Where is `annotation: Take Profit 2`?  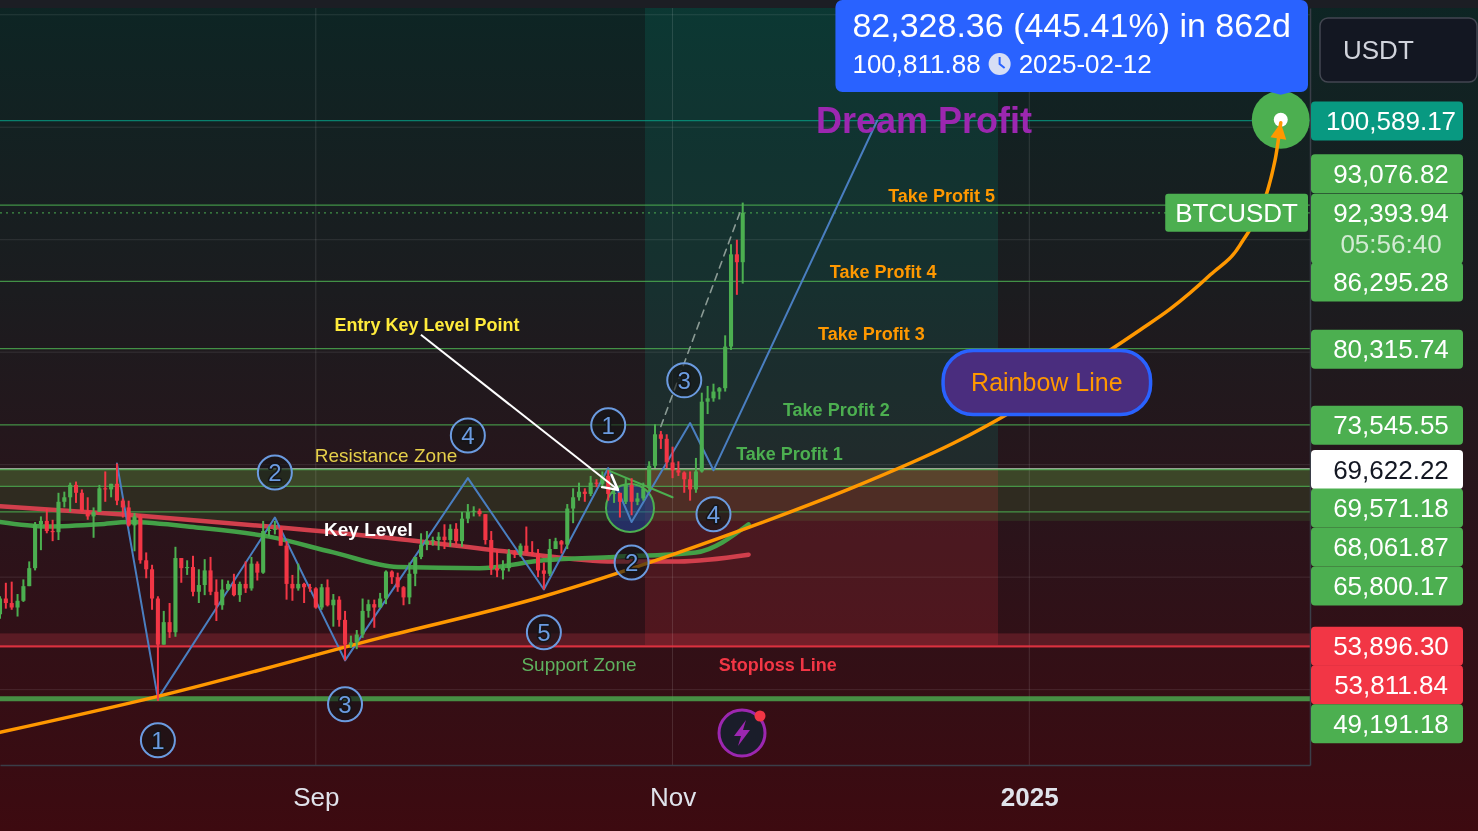 annotation: Take Profit 2 is located at coordinates (836, 410).